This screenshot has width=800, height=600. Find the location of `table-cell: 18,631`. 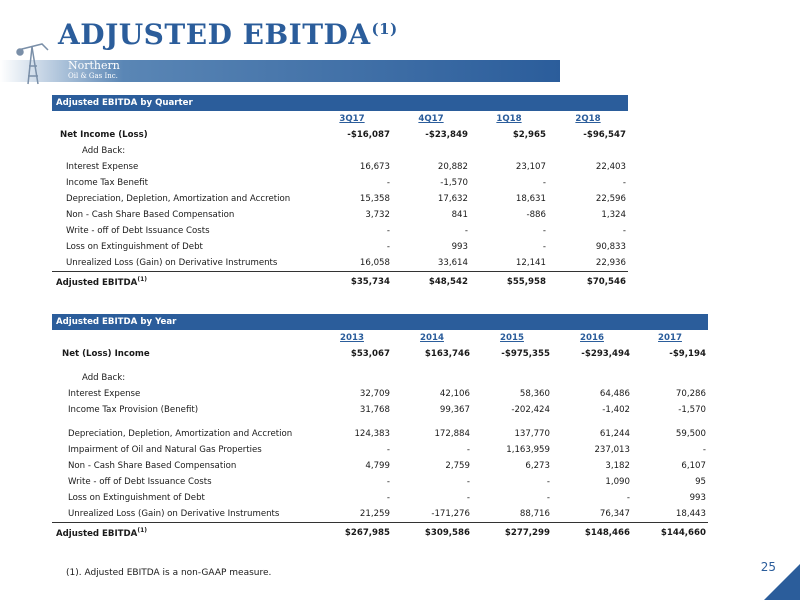

table-cell: 18,631 is located at coordinates (530, 199).